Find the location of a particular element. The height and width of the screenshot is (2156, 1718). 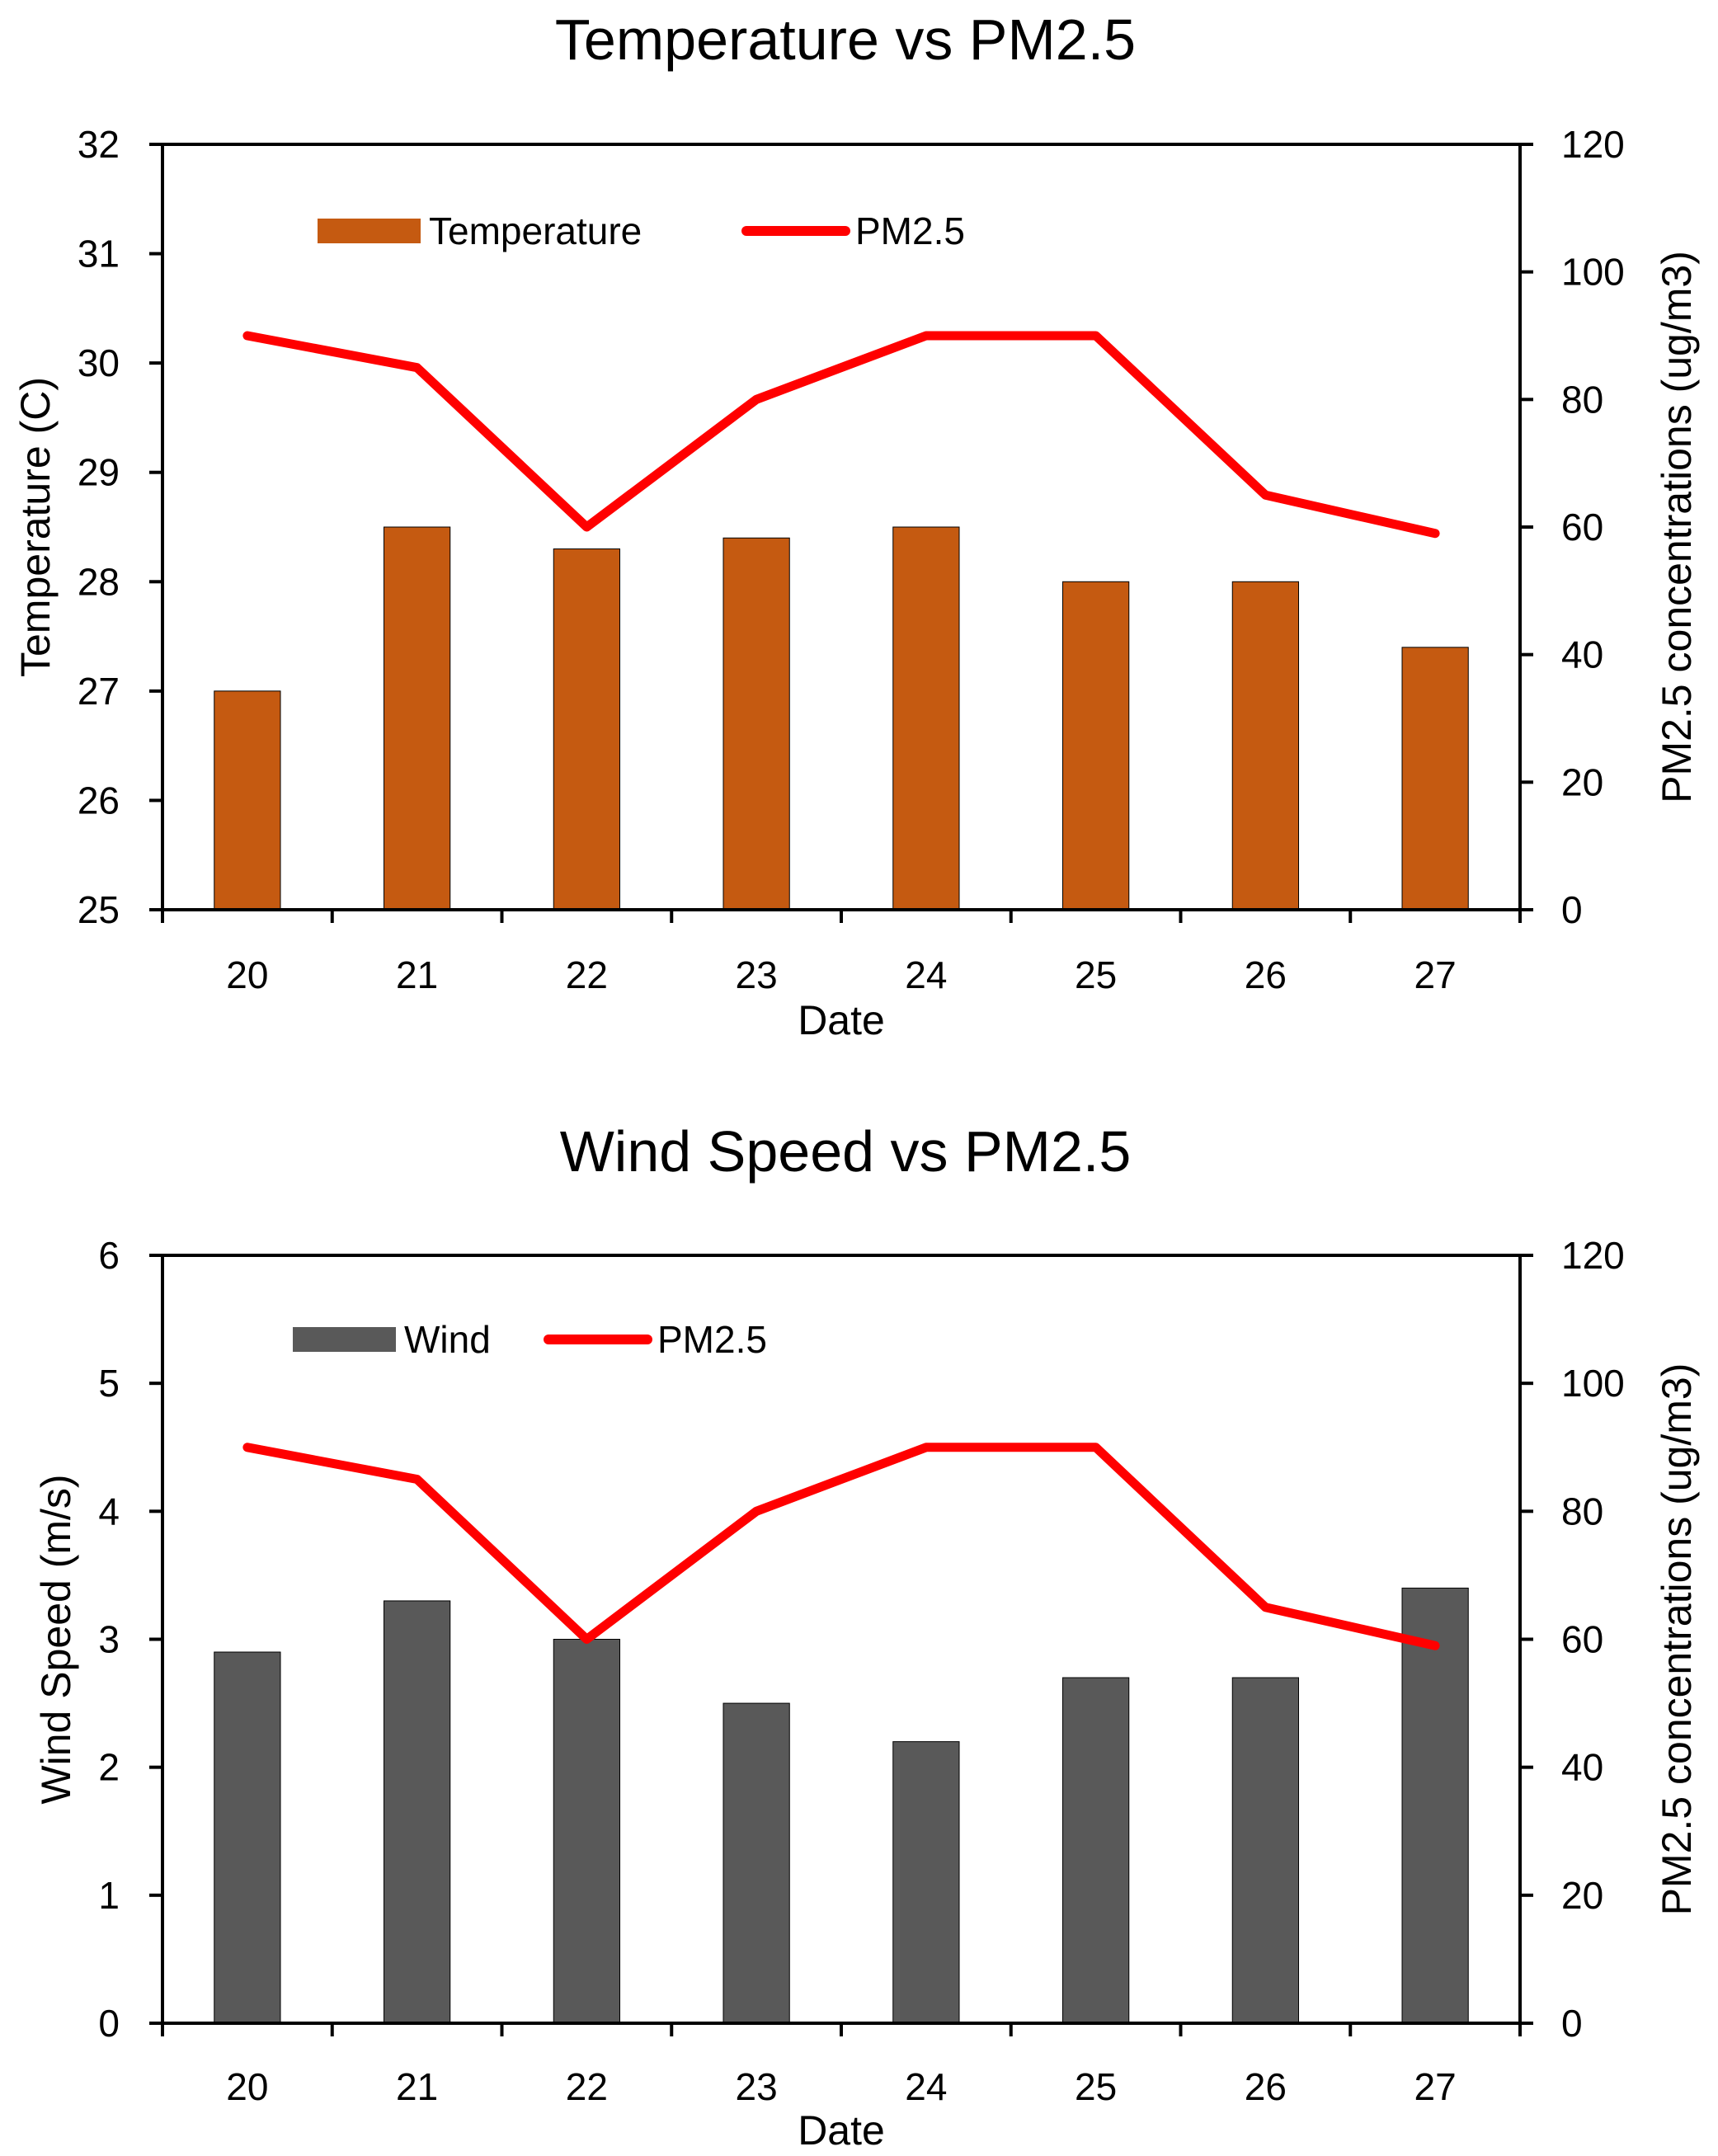

legend-bar-label: Wind is located at coordinates (447, 1339).